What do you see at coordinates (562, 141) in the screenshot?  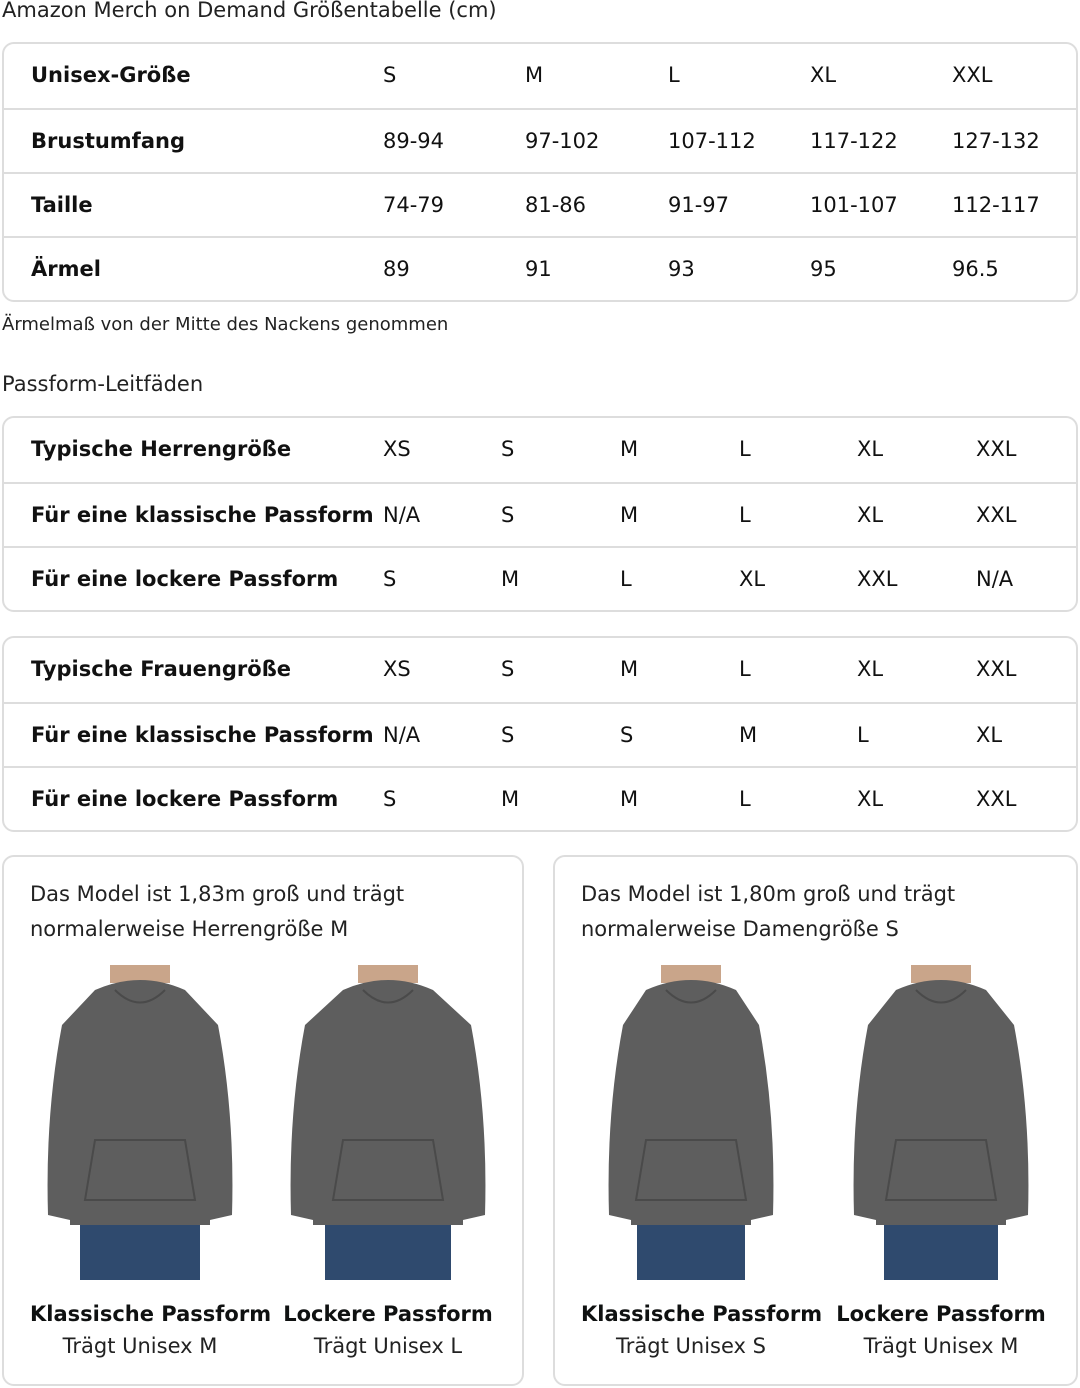 I see `table-cell: 97-102` at bounding box center [562, 141].